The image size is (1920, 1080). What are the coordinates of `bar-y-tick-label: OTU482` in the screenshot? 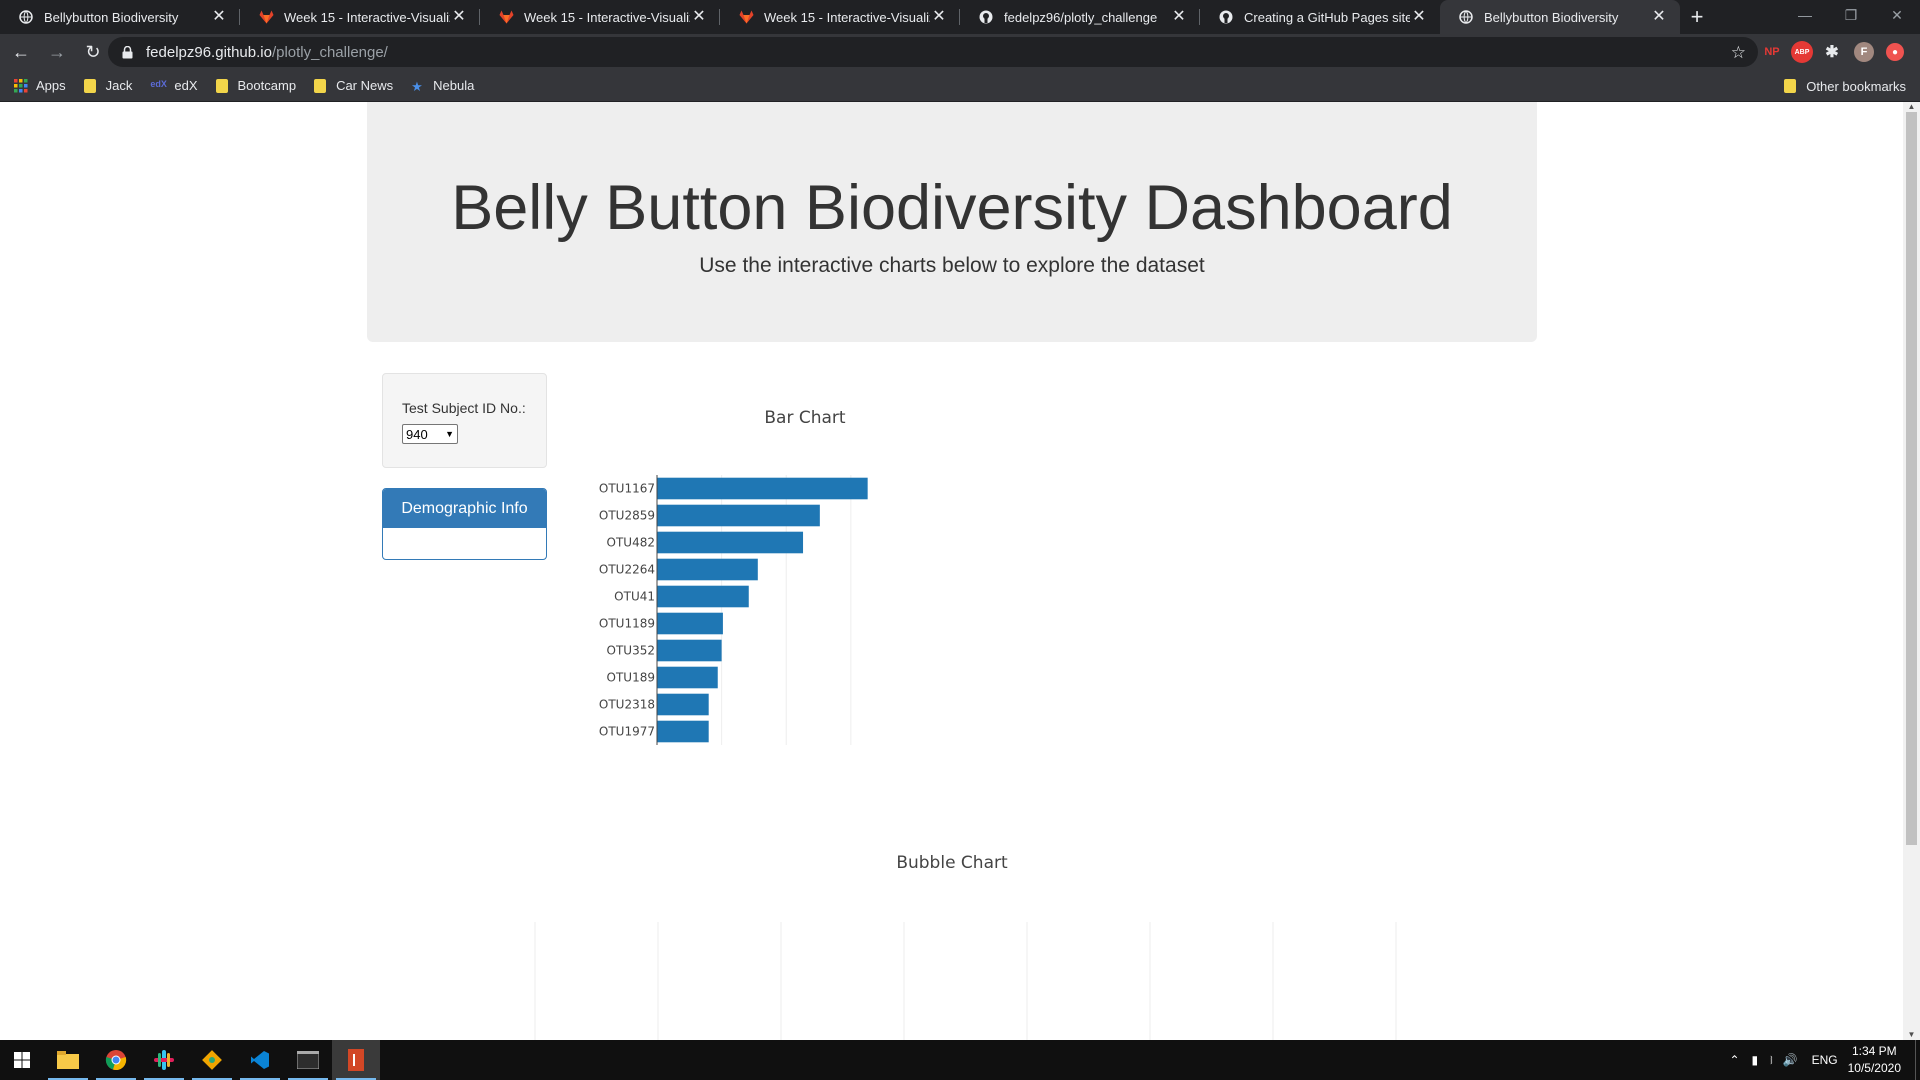 It's located at (631, 543).